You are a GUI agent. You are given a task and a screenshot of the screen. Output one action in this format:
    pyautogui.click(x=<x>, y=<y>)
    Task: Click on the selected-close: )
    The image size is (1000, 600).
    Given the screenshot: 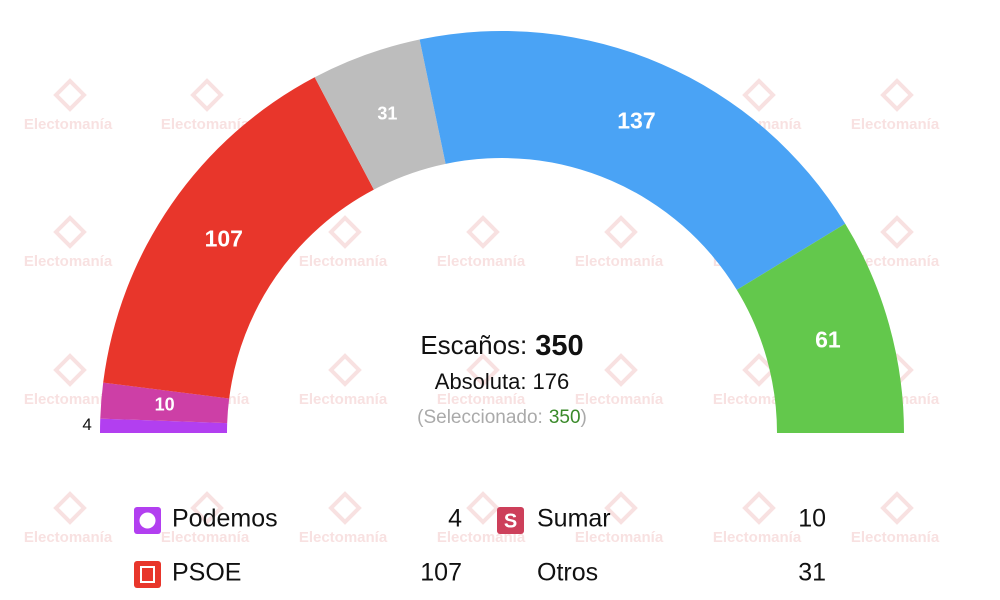 What is the action you would take?
    pyautogui.click(x=584, y=417)
    